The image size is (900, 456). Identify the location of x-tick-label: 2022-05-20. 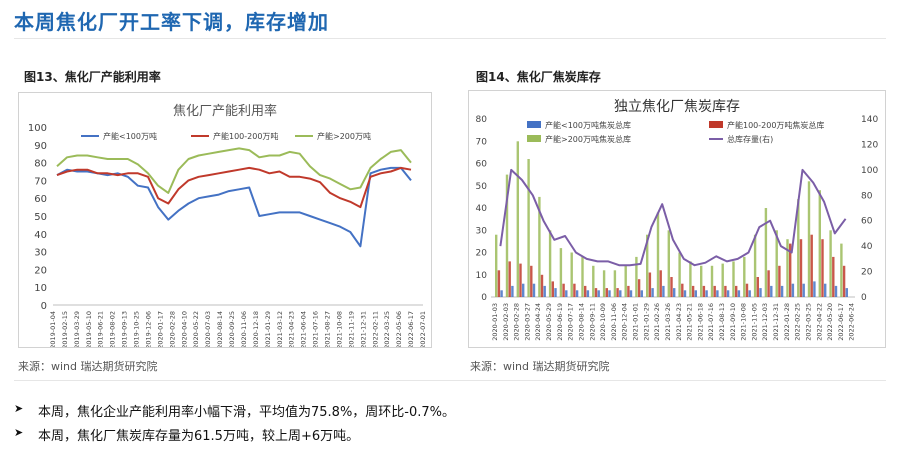
(830, 322).